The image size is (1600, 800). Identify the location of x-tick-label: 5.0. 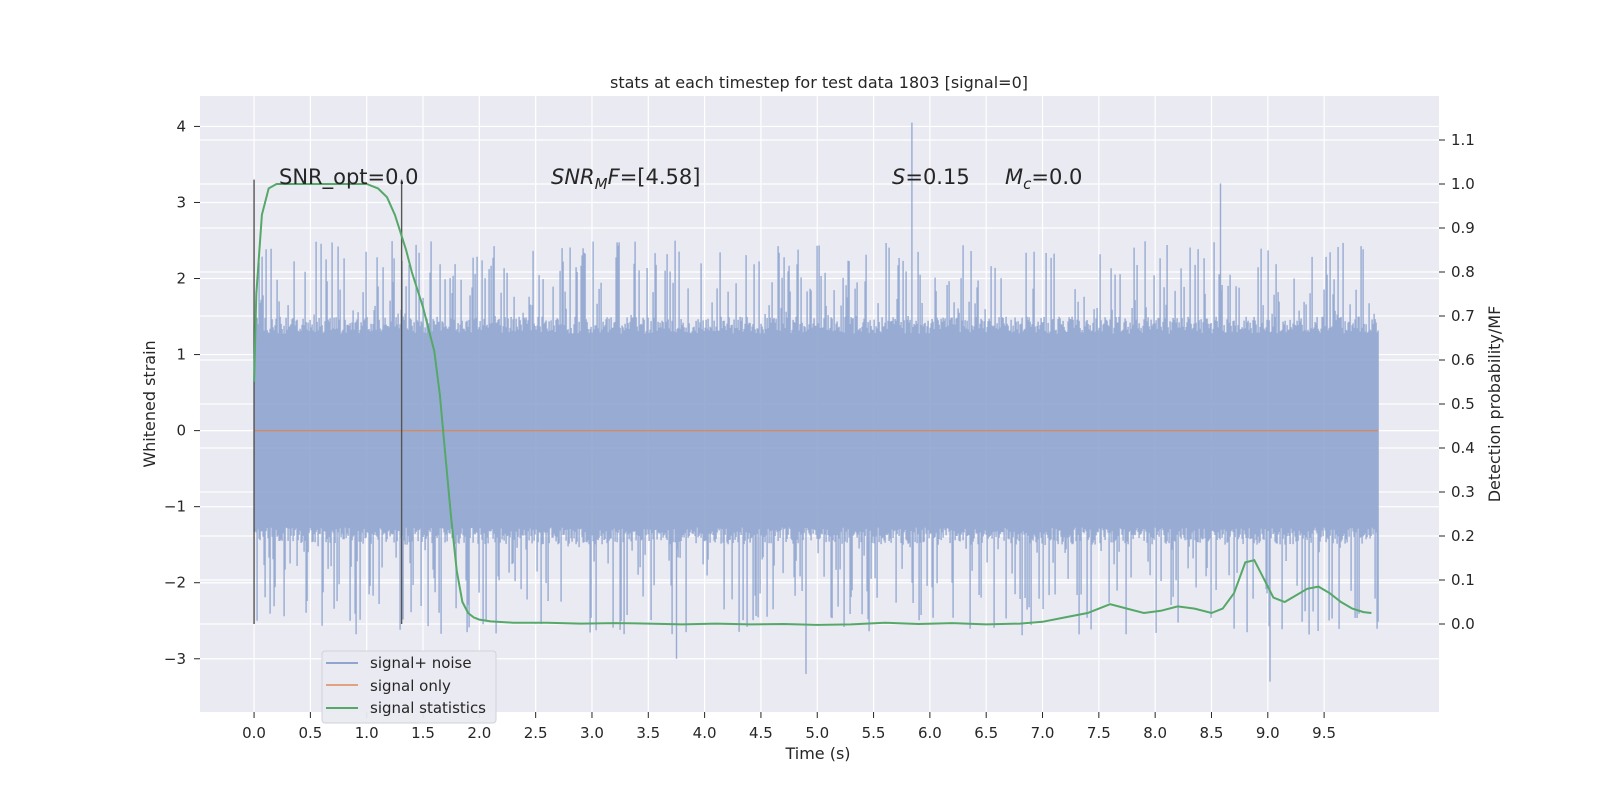
(817, 733).